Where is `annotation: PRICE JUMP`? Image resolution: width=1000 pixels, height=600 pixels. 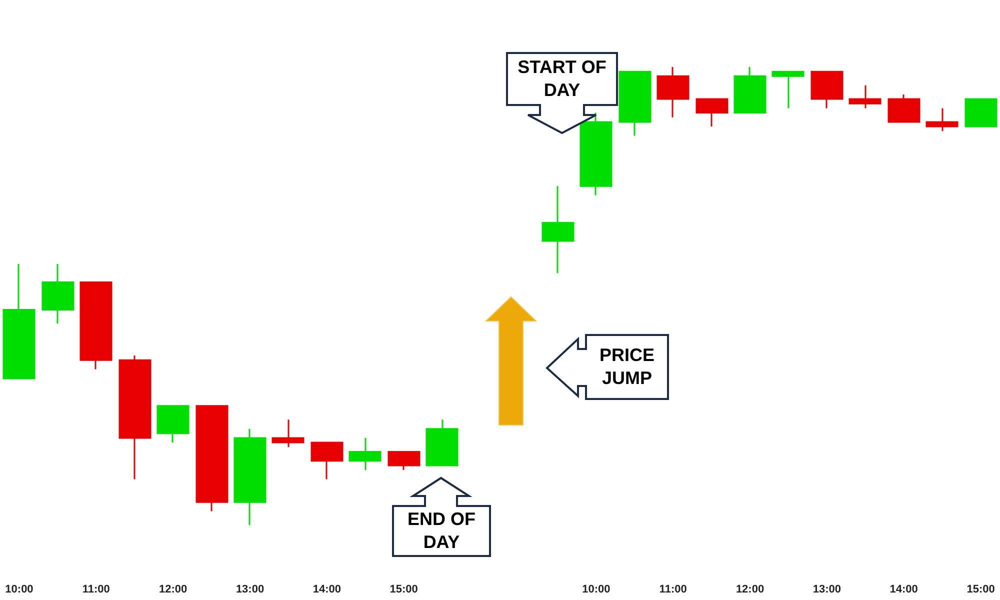 annotation: PRICE JUMP is located at coordinates (627, 367).